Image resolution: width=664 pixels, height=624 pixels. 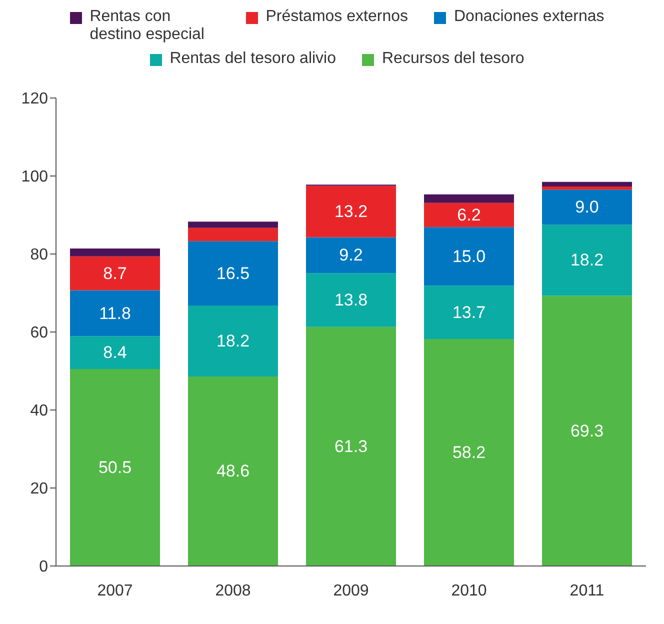 What do you see at coordinates (39, 411) in the screenshot?
I see `y-tick-label: 40` at bounding box center [39, 411].